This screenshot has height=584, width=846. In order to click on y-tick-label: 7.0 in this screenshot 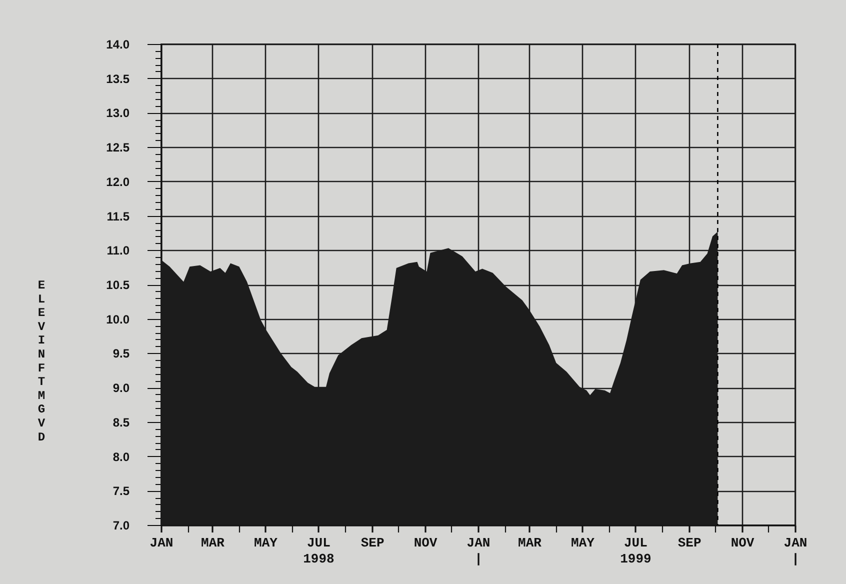, I will do `click(121, 525)`.